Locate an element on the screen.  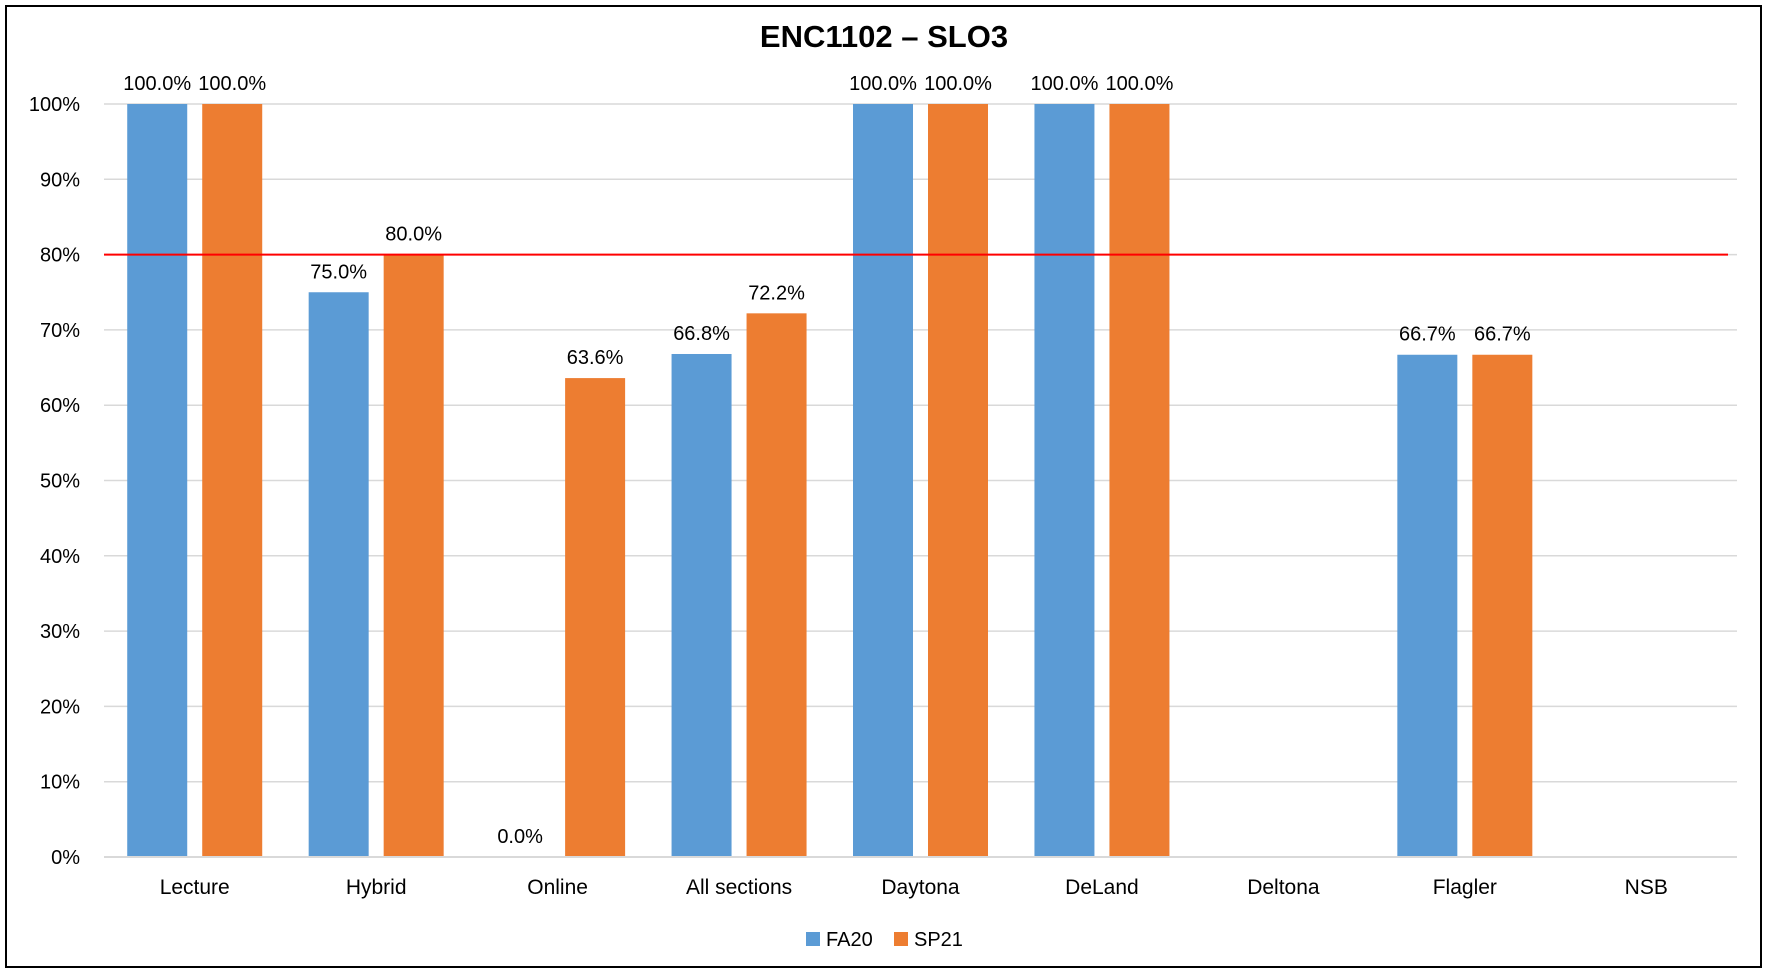
legend-swatch-fa20 is located at coordinates (813, 939).